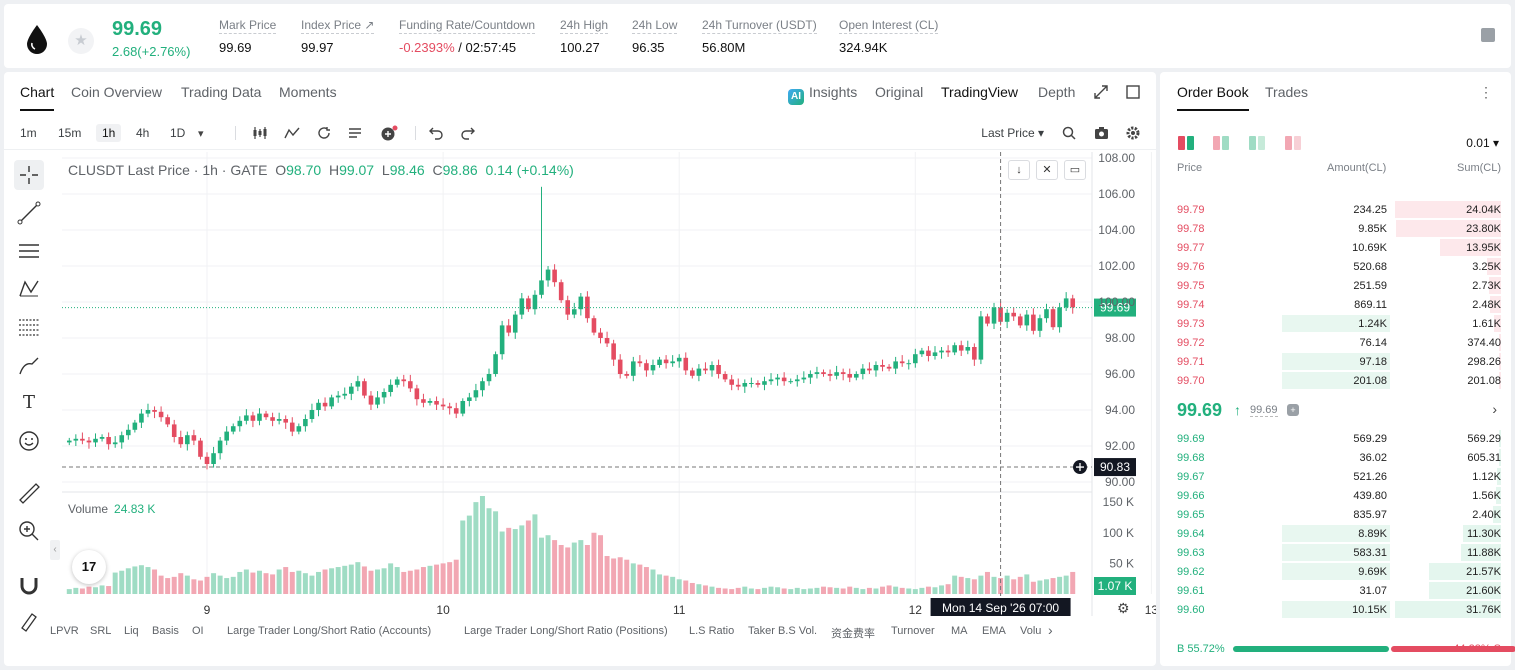  What do you see at coordinates (1047, 170) in the screenshot?
I see `collapse-pane-icon: ✕` at bounding box center [1047, 170].